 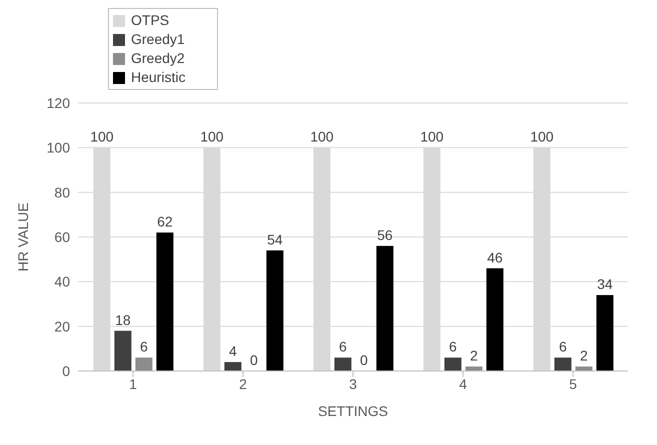 I want to click on x-tick-label: 2, so click(x=243, y=384).